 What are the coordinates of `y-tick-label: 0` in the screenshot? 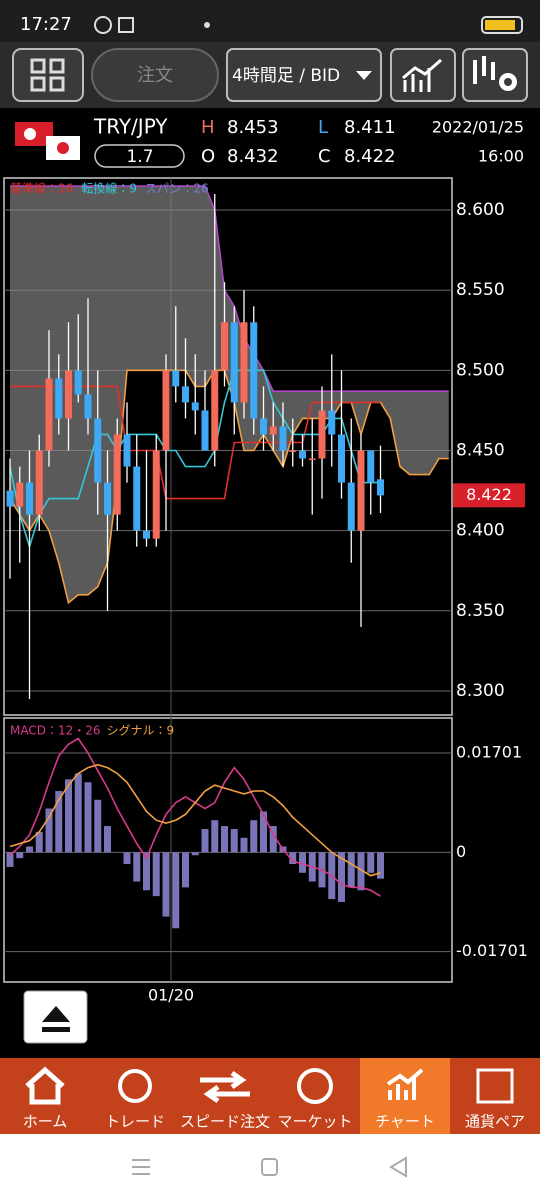 It's located at (461, 851).